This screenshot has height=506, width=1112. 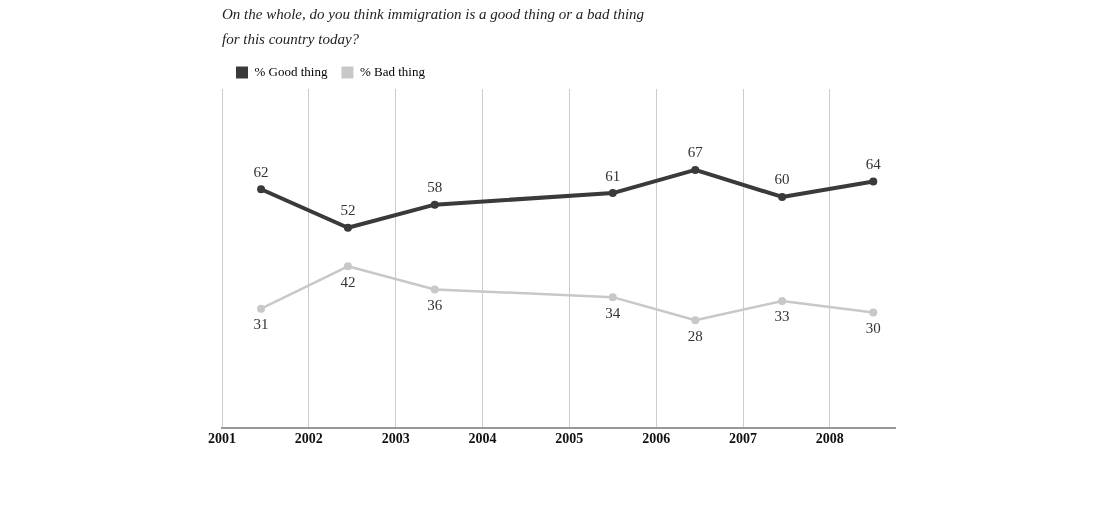 I want to click on x-tick-label: 2001, so click(x=222, y=439).